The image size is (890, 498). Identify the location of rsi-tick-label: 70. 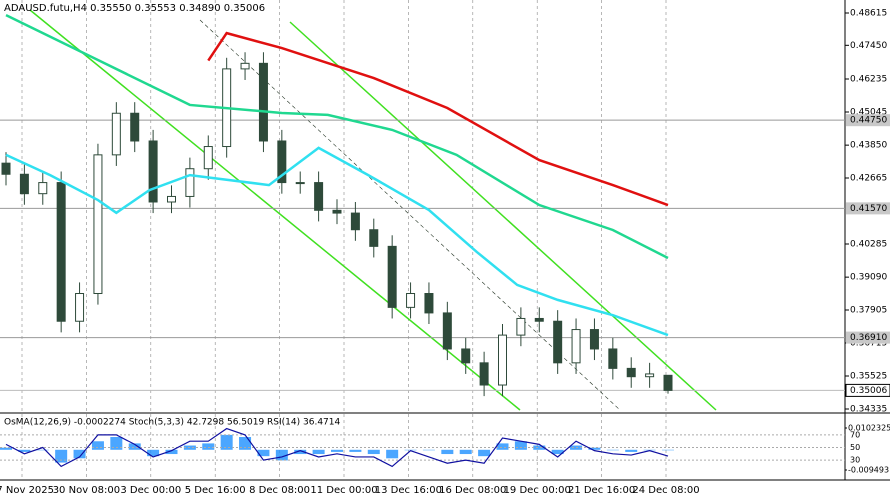
(855, 434).